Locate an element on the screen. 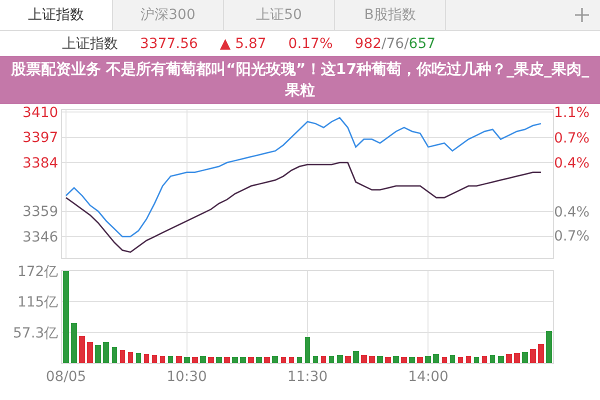 The width and height of the screenshot is (600, 400). text: 上证指数 is located at coordinates (56, 15).